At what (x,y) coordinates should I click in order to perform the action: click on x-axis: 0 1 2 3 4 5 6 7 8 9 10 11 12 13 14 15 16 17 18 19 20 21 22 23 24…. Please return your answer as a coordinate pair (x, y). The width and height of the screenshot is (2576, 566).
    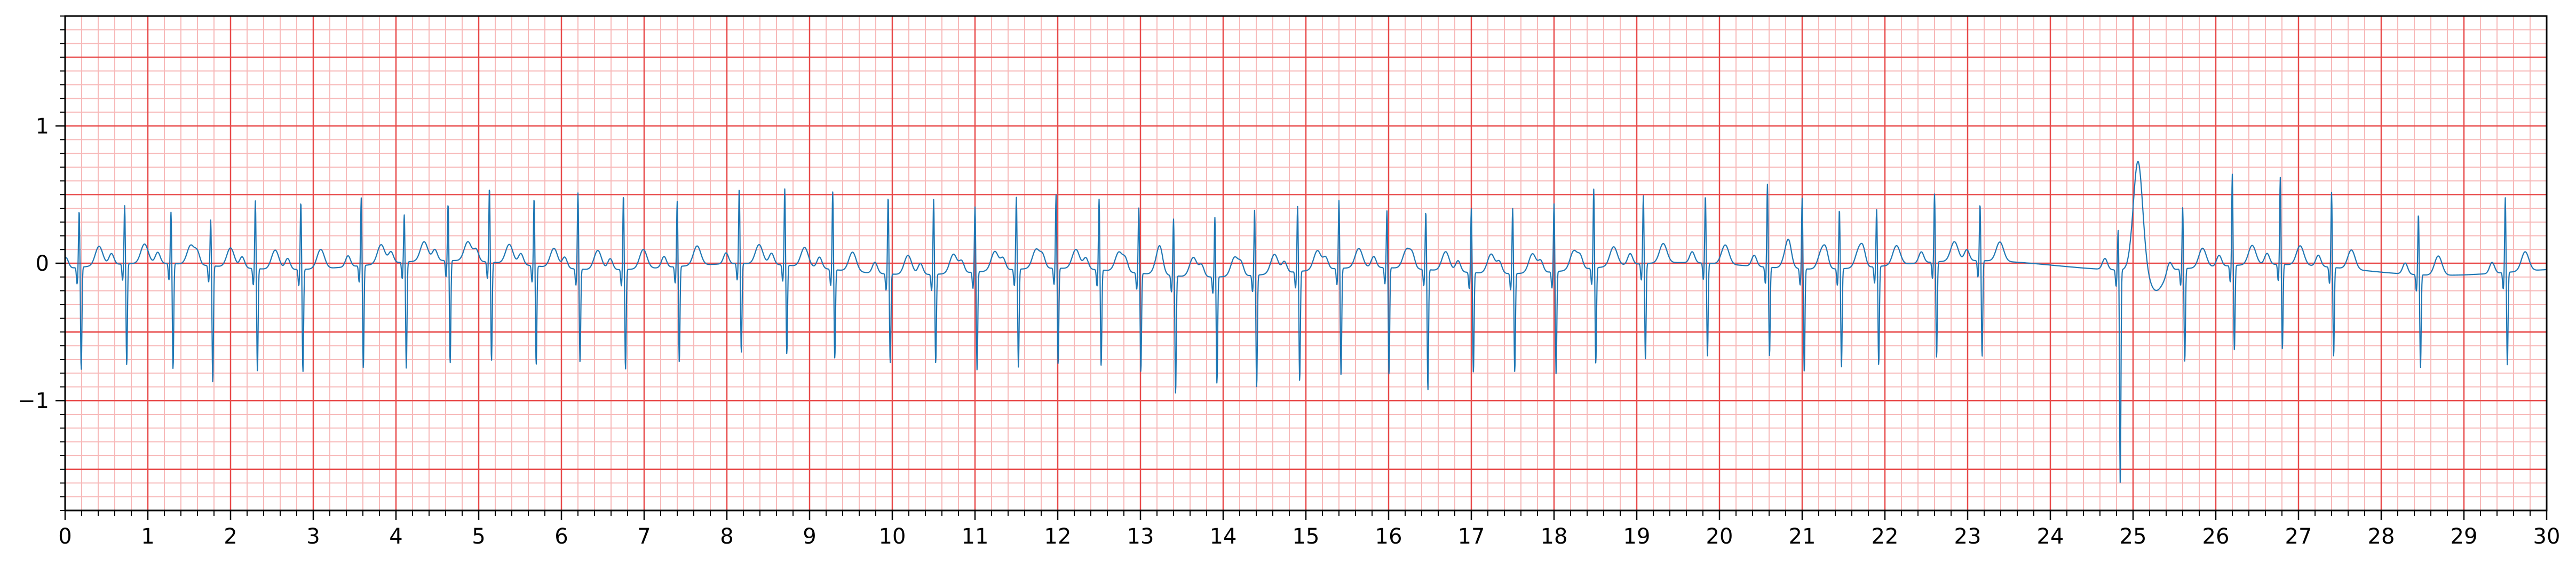
    Looking at the image, I should click on (1309, 529).